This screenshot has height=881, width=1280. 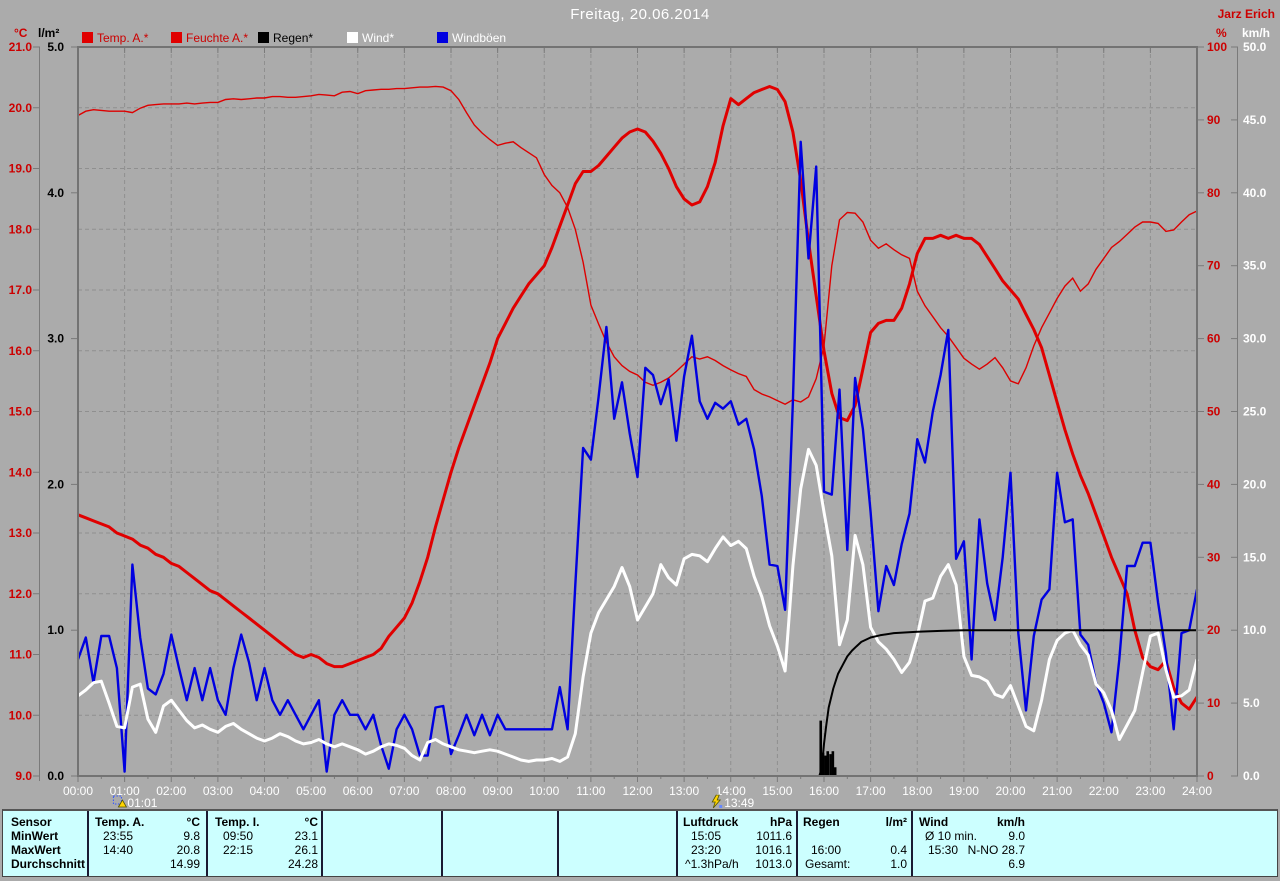 I want to click on wind-min-value: 9.0, so click(x=1016, y=836).